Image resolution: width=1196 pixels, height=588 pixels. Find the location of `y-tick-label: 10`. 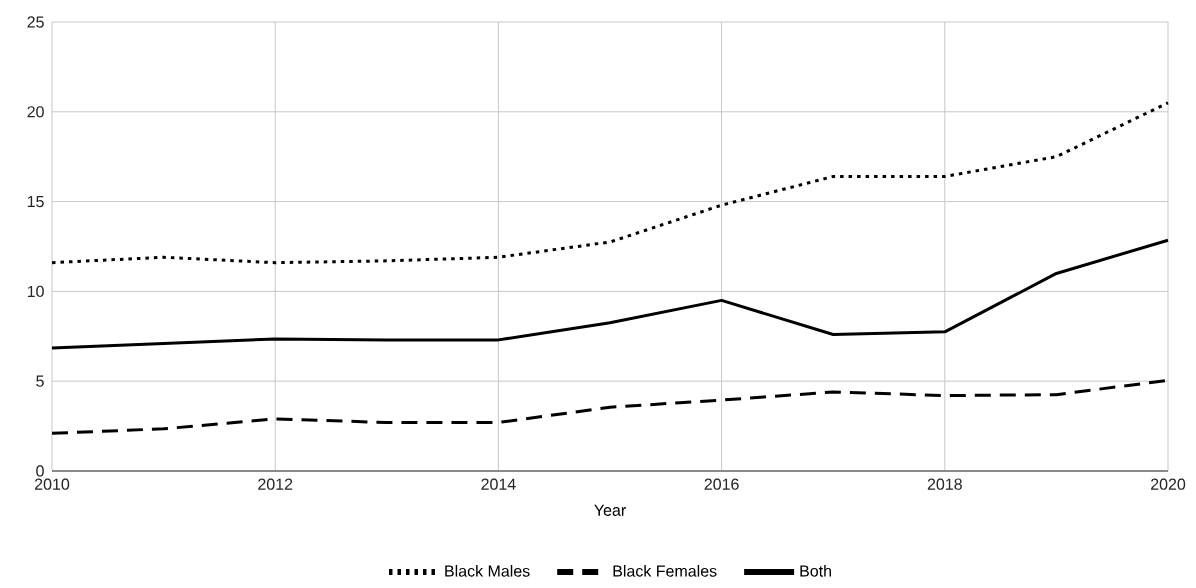

y-tick-label: 10 is located at coordinates (35, 291).